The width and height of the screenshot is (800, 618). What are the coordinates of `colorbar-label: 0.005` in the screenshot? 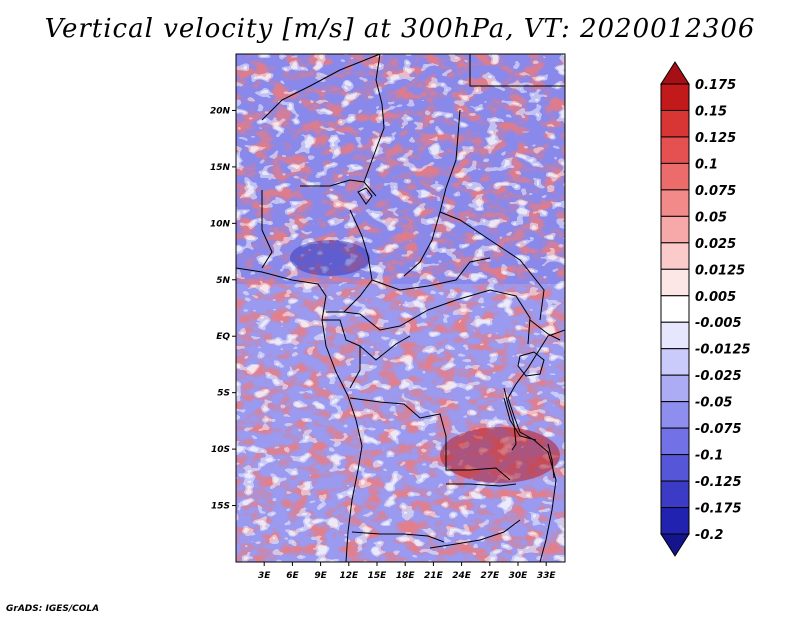 It's located at (715, 297).